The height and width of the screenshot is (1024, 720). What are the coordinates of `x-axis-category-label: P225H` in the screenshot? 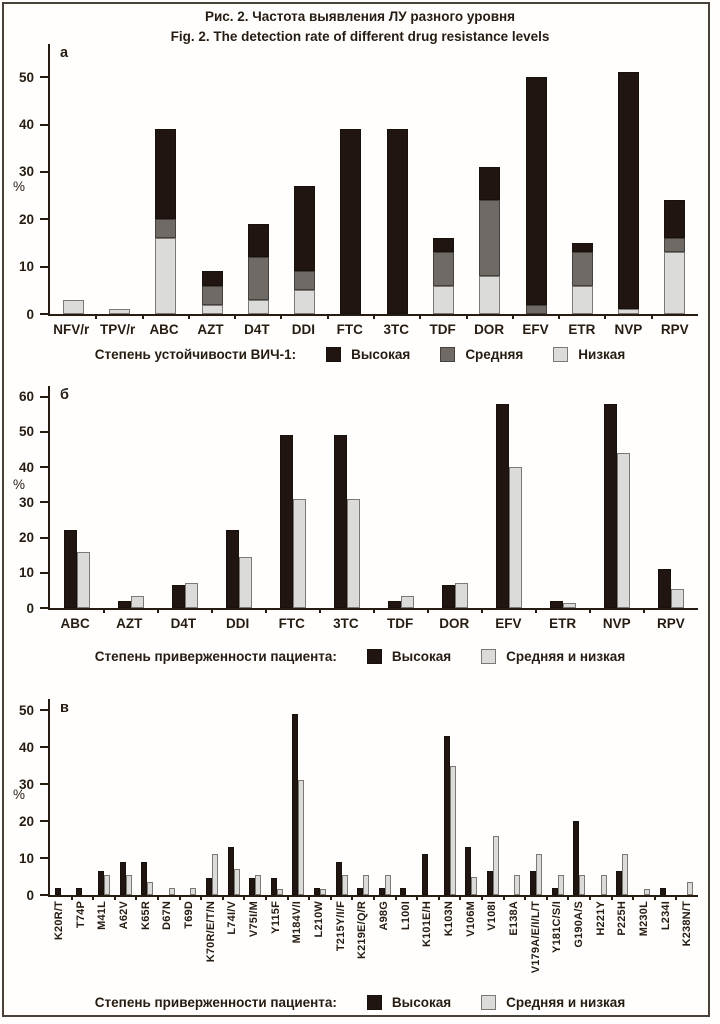 It's located at (622, 918).